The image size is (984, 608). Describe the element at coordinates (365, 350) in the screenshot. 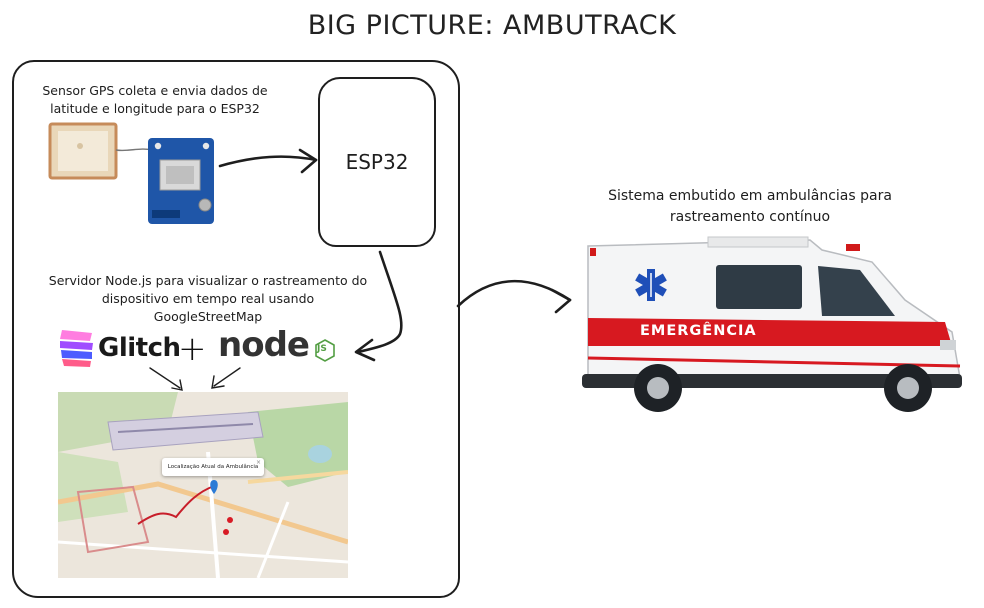

I see `arrow-esp32-to-server-head` at that location.